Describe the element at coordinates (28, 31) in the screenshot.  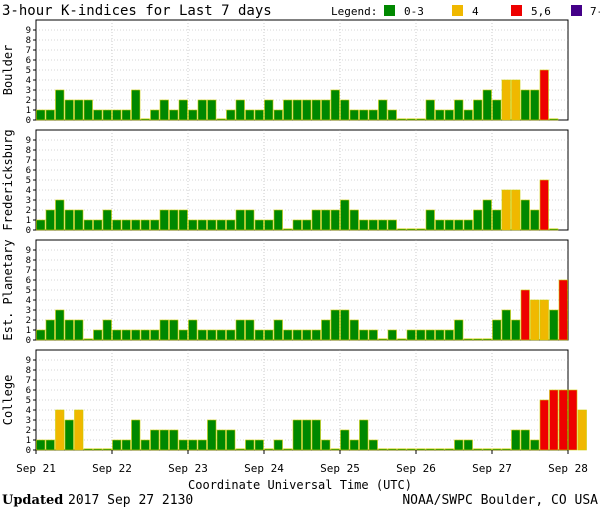
I see `y-tick-label: 9` at that location.